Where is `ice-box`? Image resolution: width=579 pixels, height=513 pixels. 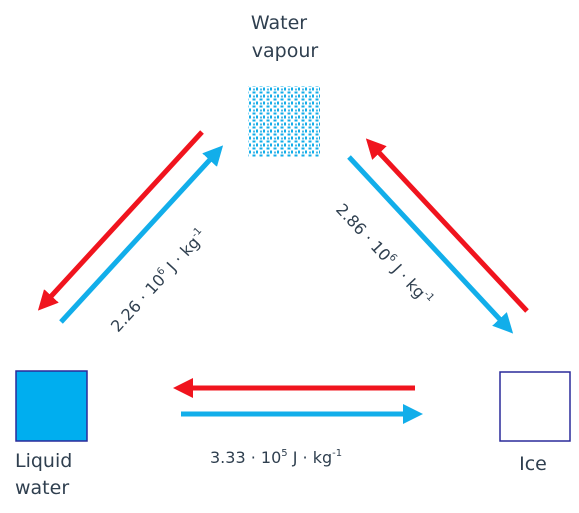 ice-box is located at coordinates (535, 406).